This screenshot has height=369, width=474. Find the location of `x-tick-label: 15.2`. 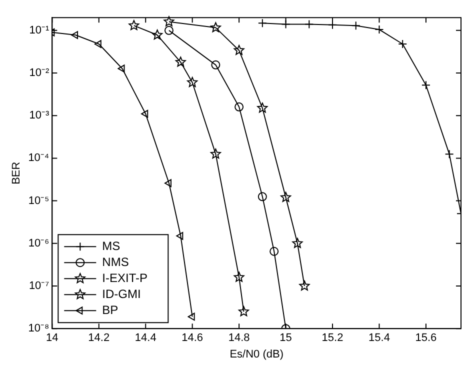

x-tick-label: 15.2 is located at coordinates (333, 338).